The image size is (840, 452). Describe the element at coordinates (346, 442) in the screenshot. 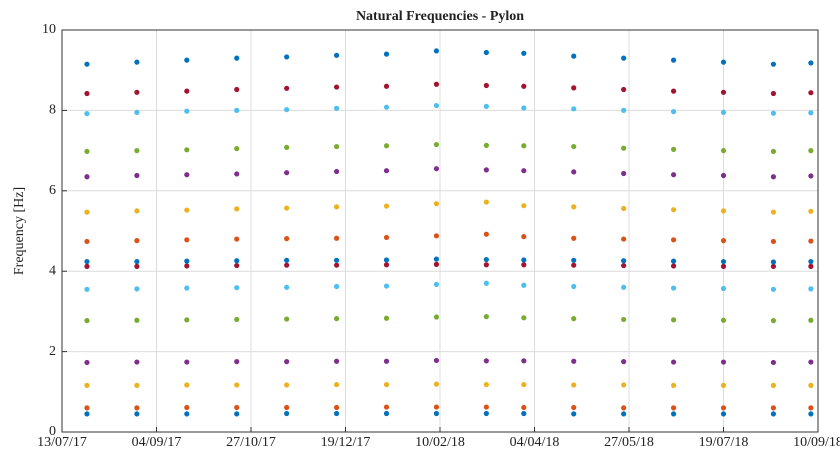

I see `x-tick-label: 19/12/17` at that location.